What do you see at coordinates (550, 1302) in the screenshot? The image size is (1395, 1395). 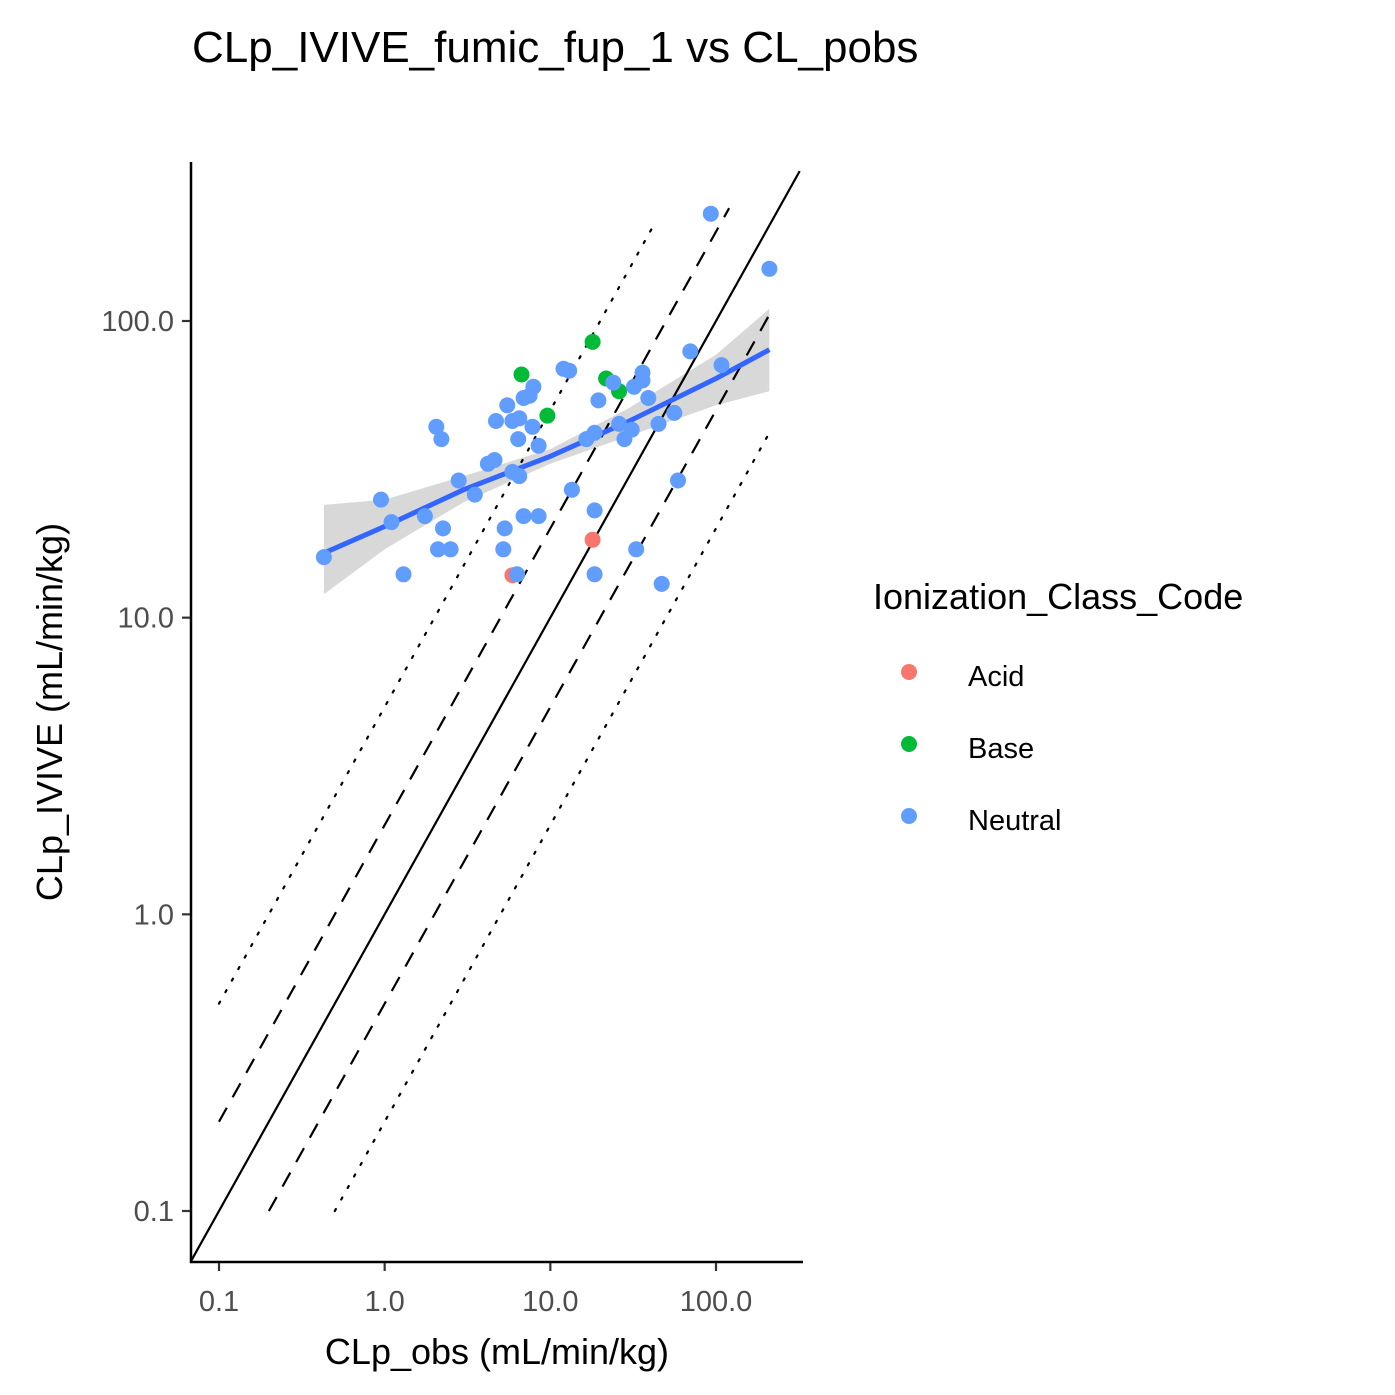 I see `x-tick-label: 10.0` at bounding box center [550, 1302].